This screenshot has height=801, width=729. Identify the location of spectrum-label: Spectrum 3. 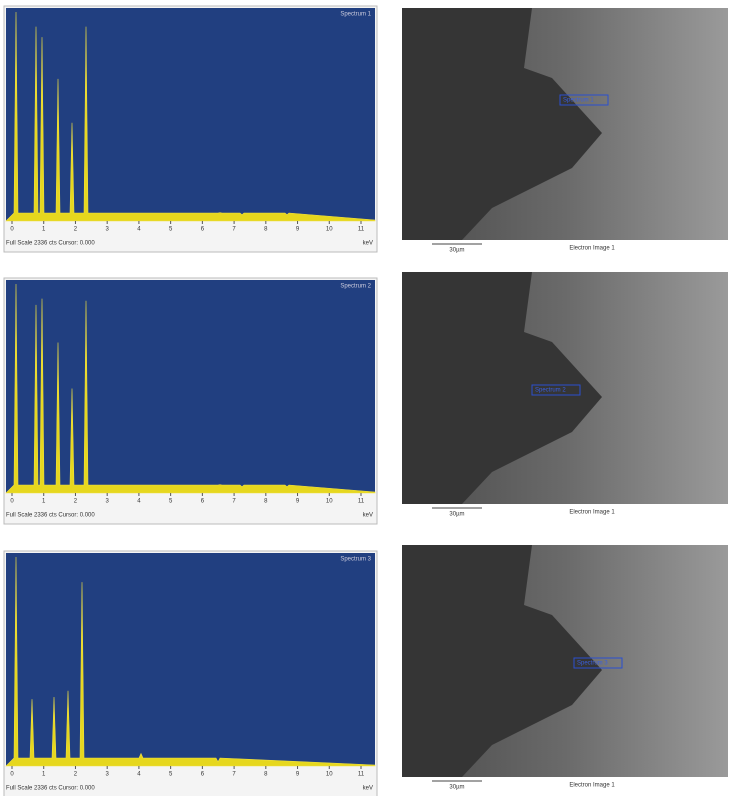
(355, 560).